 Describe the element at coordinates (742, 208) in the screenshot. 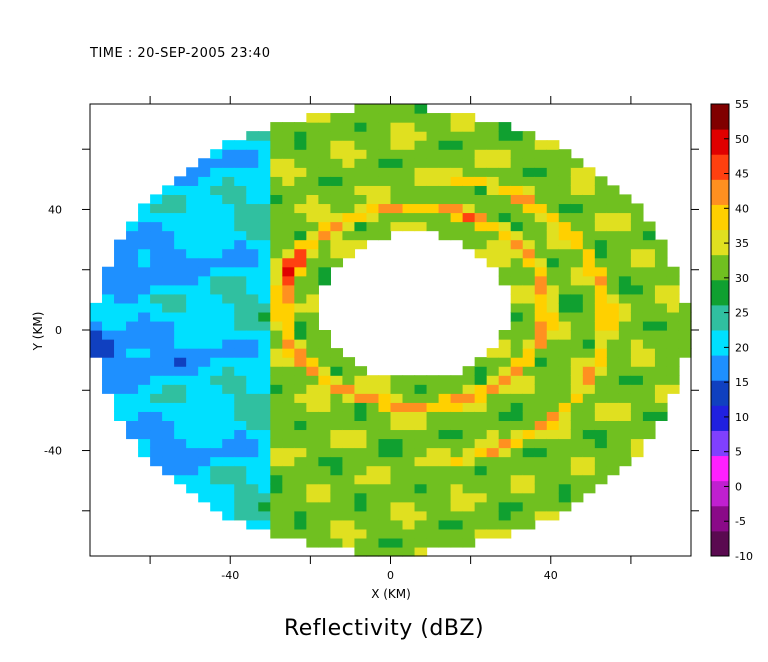

I see `colorbar-tick-label: 40` at that location.